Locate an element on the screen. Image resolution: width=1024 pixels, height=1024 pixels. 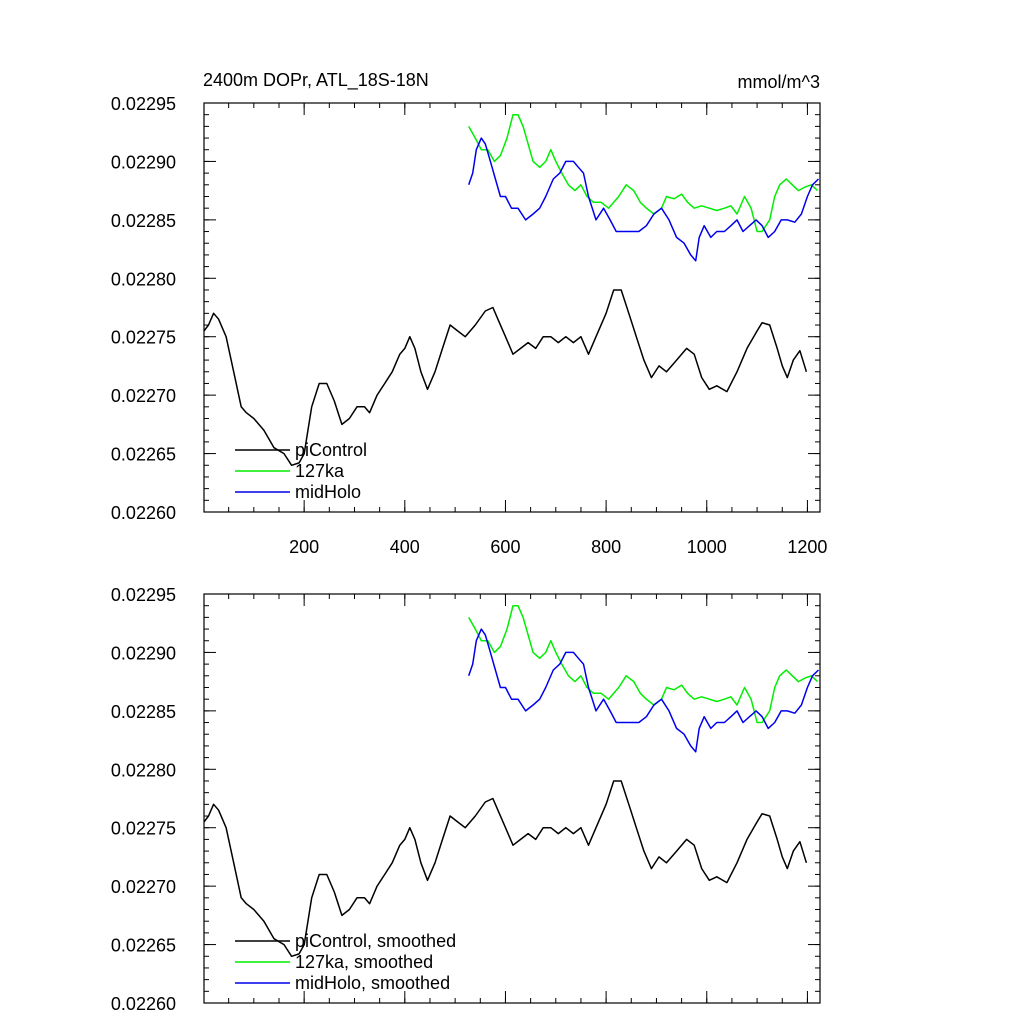
legend-label-midholo: midHolo is located at coordinates (328, 492).